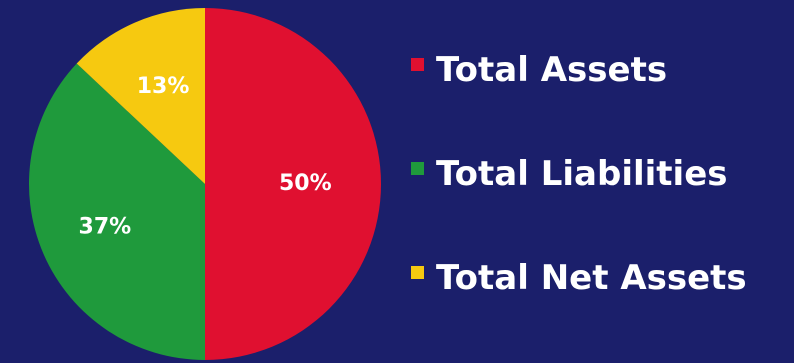  What do you see at coordinates (591, 278) in the screenshot?
I see `legend-label-total-net-assets: Total Net Assets` at bounding box center [591, 278].